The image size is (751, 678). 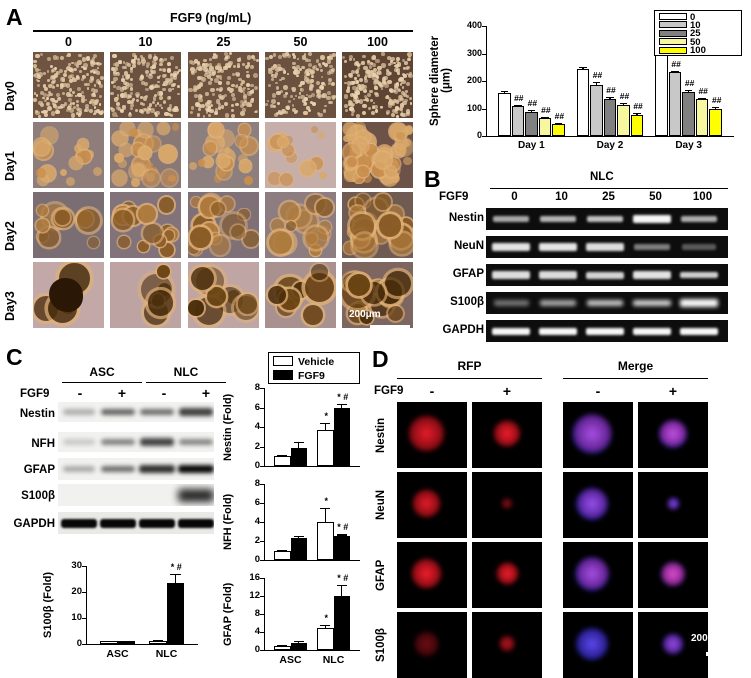 I want to click on panelC-protein-Nestin: Nestin, so click(x=27, y=415).